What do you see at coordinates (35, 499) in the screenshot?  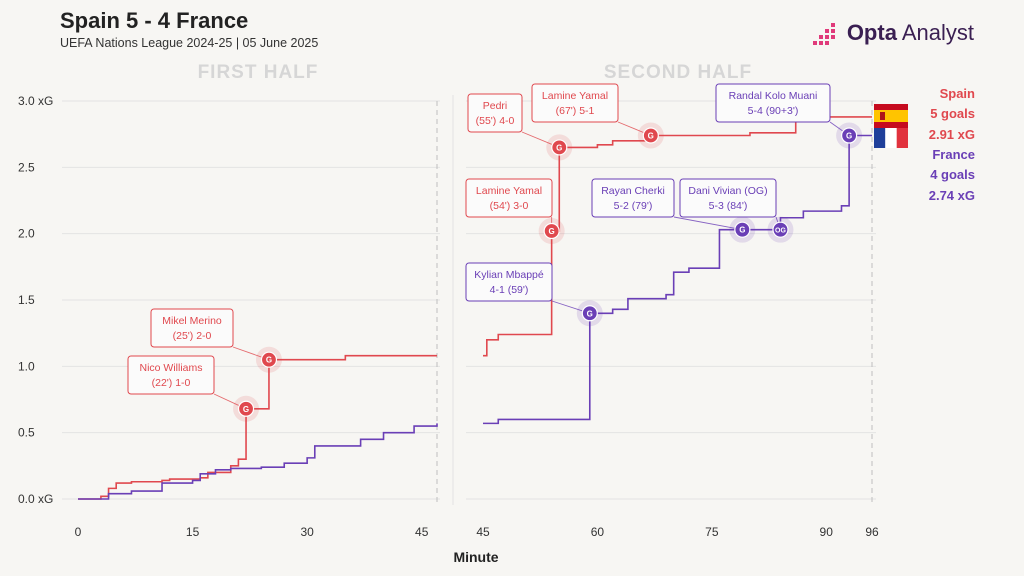 I see `y-tick-label-0: 0.0 xG` at bounding box center [35, 499].